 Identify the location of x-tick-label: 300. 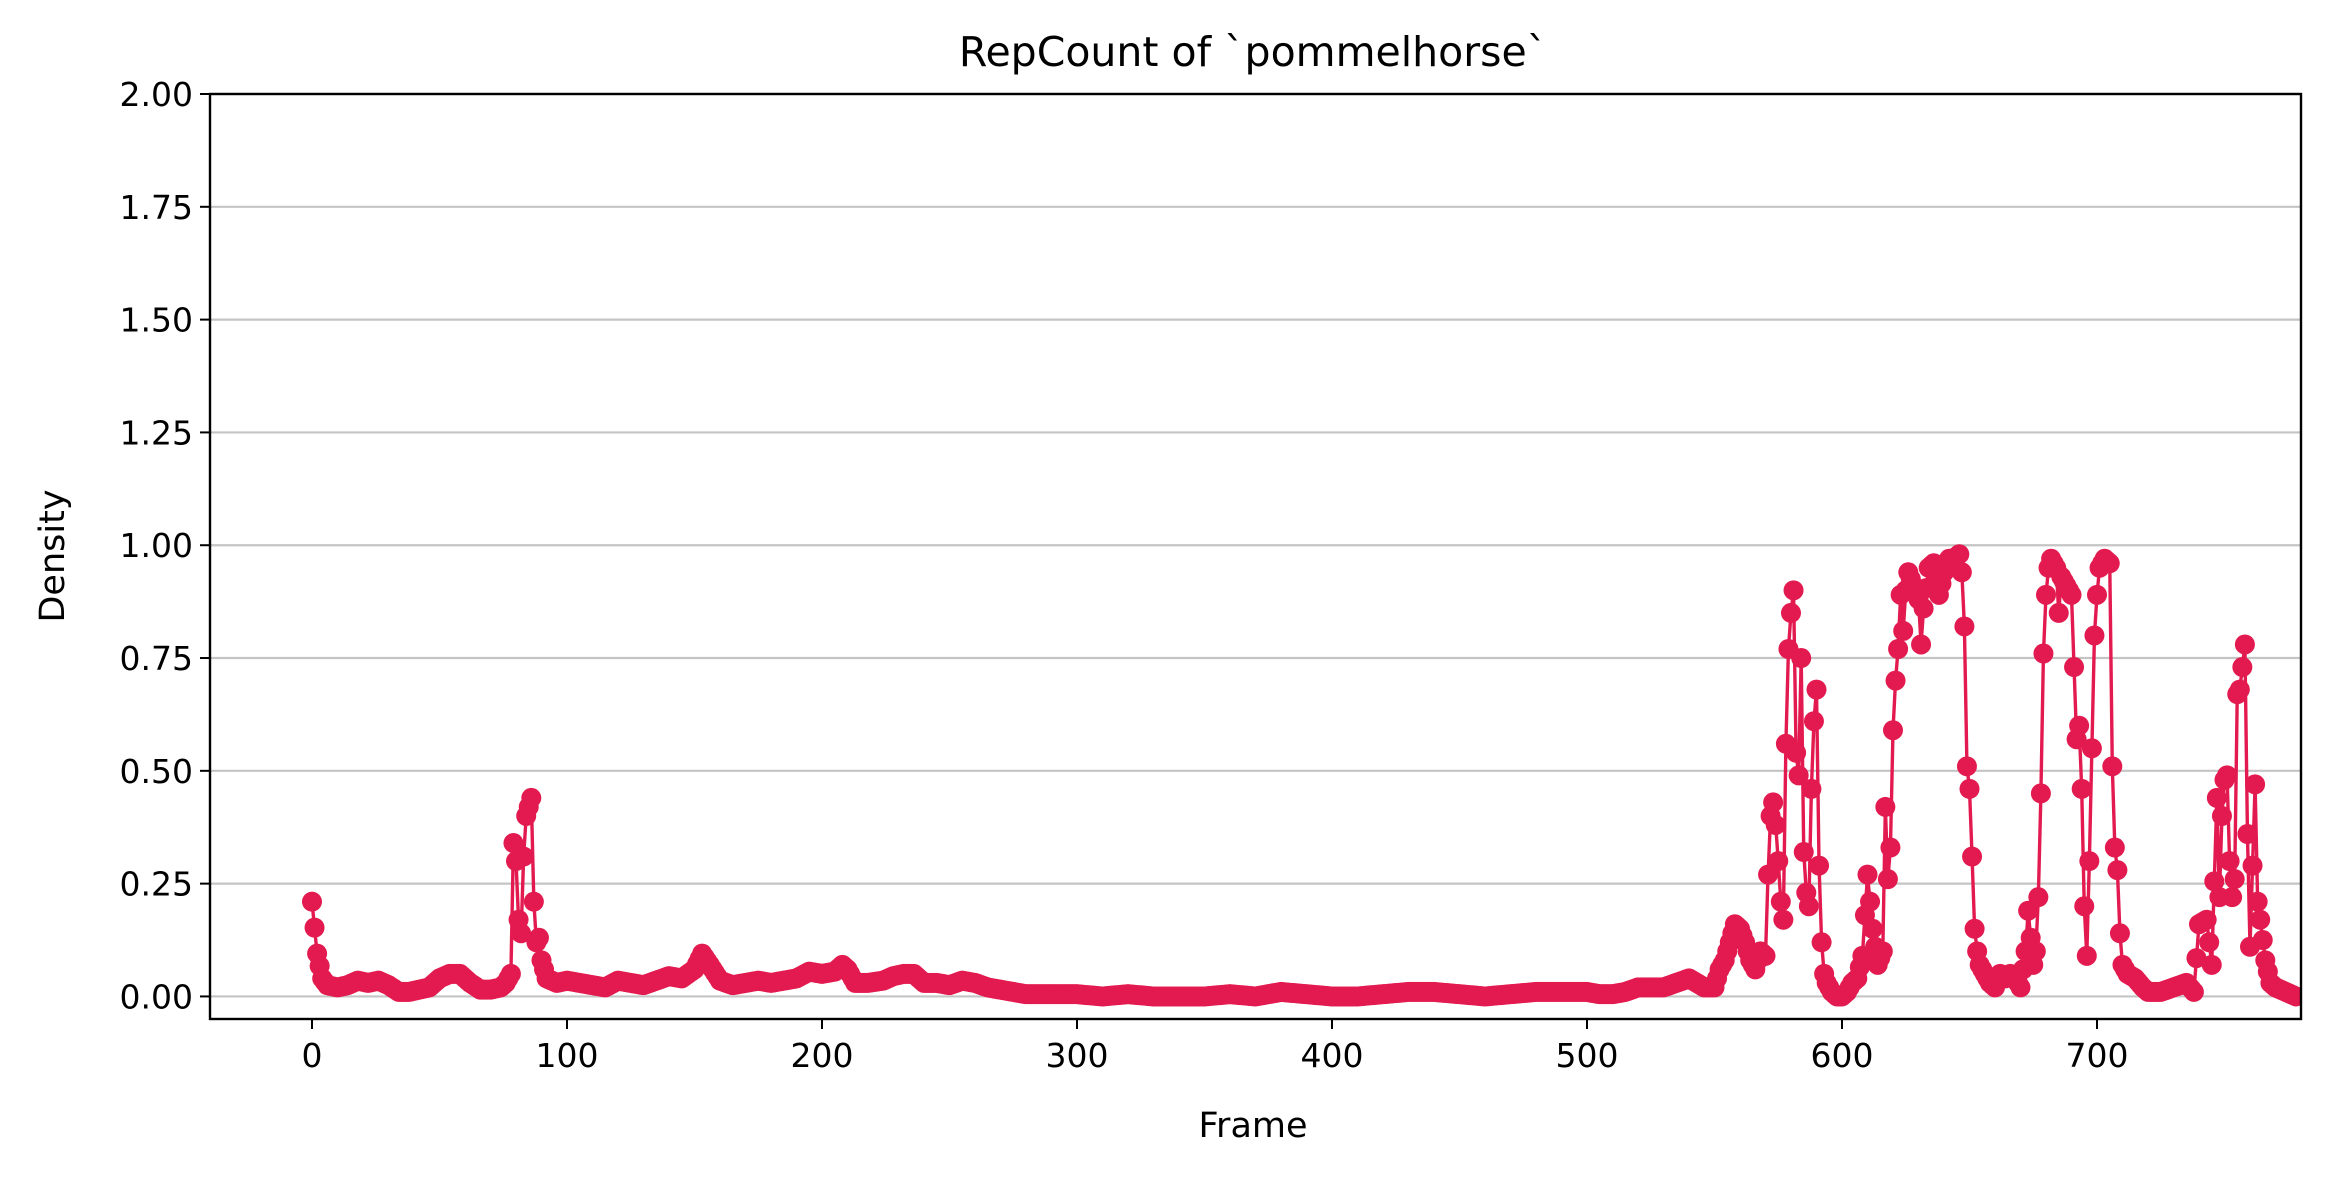
(1077, 1055).